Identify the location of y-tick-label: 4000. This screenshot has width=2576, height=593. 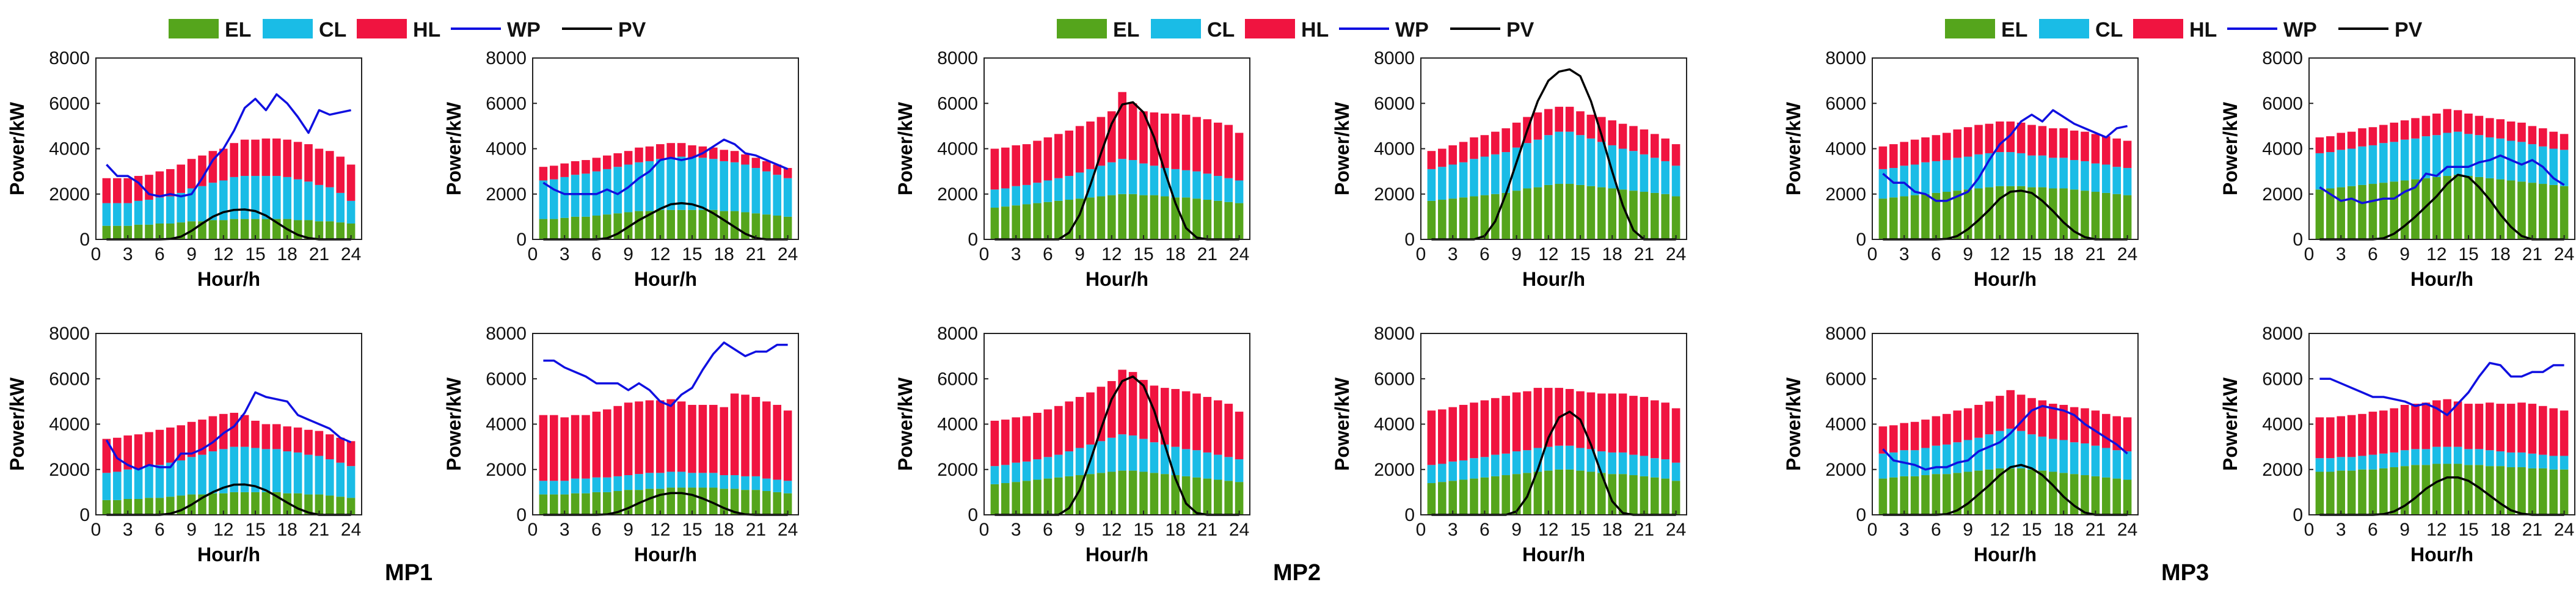
(1394, 425).